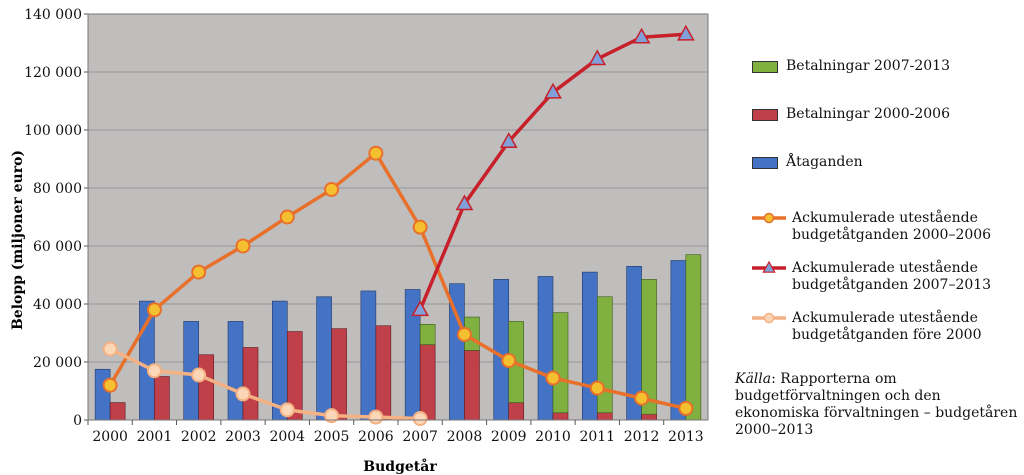  Describe the element at coordinates (110, 437) in the screenshot. I see `x-tick-label: 2000` at that location.